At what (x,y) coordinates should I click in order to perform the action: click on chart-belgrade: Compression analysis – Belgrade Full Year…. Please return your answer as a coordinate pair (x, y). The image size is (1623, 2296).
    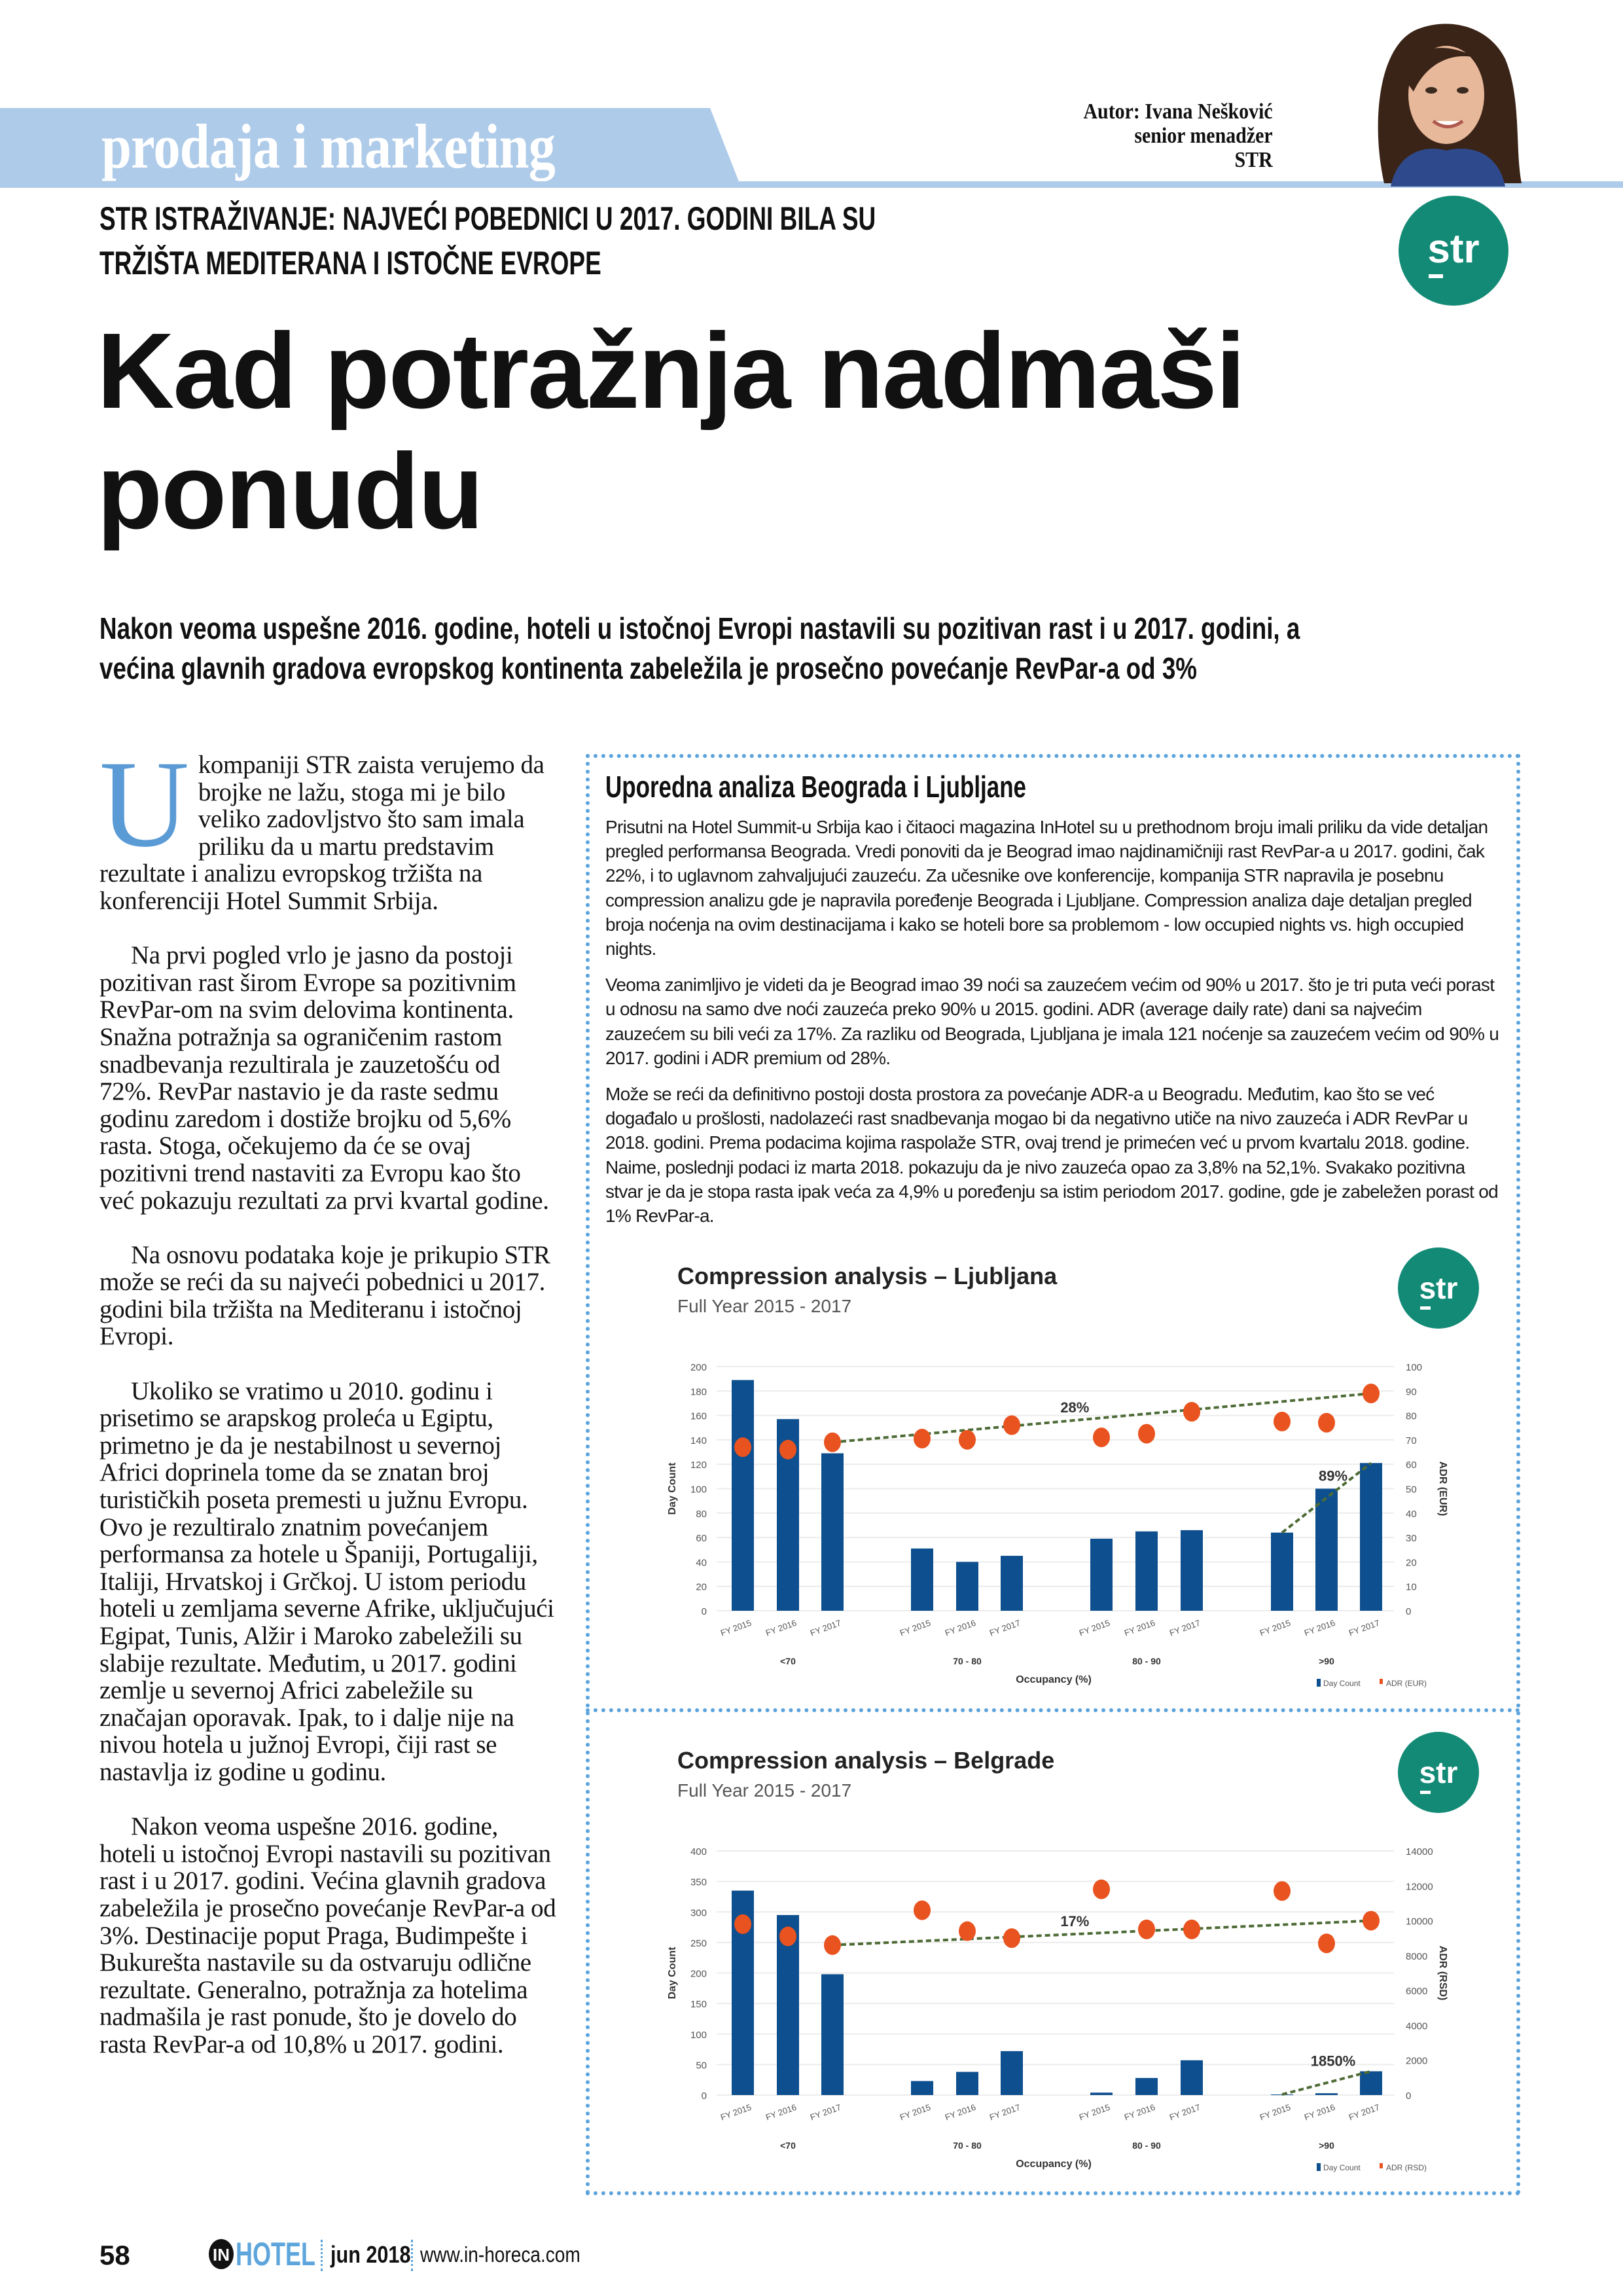
    Looking at the image, I should click on (1073, 1952).